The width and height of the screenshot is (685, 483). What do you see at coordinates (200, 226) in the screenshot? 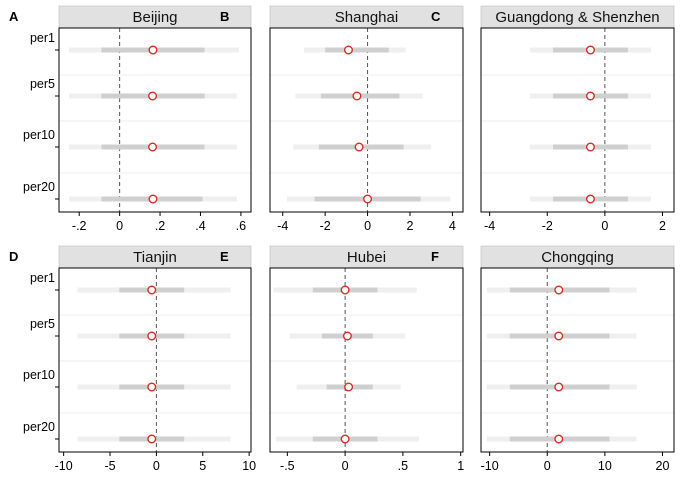
I see `x-tick-label: .4` at bounding box center [200, 226].